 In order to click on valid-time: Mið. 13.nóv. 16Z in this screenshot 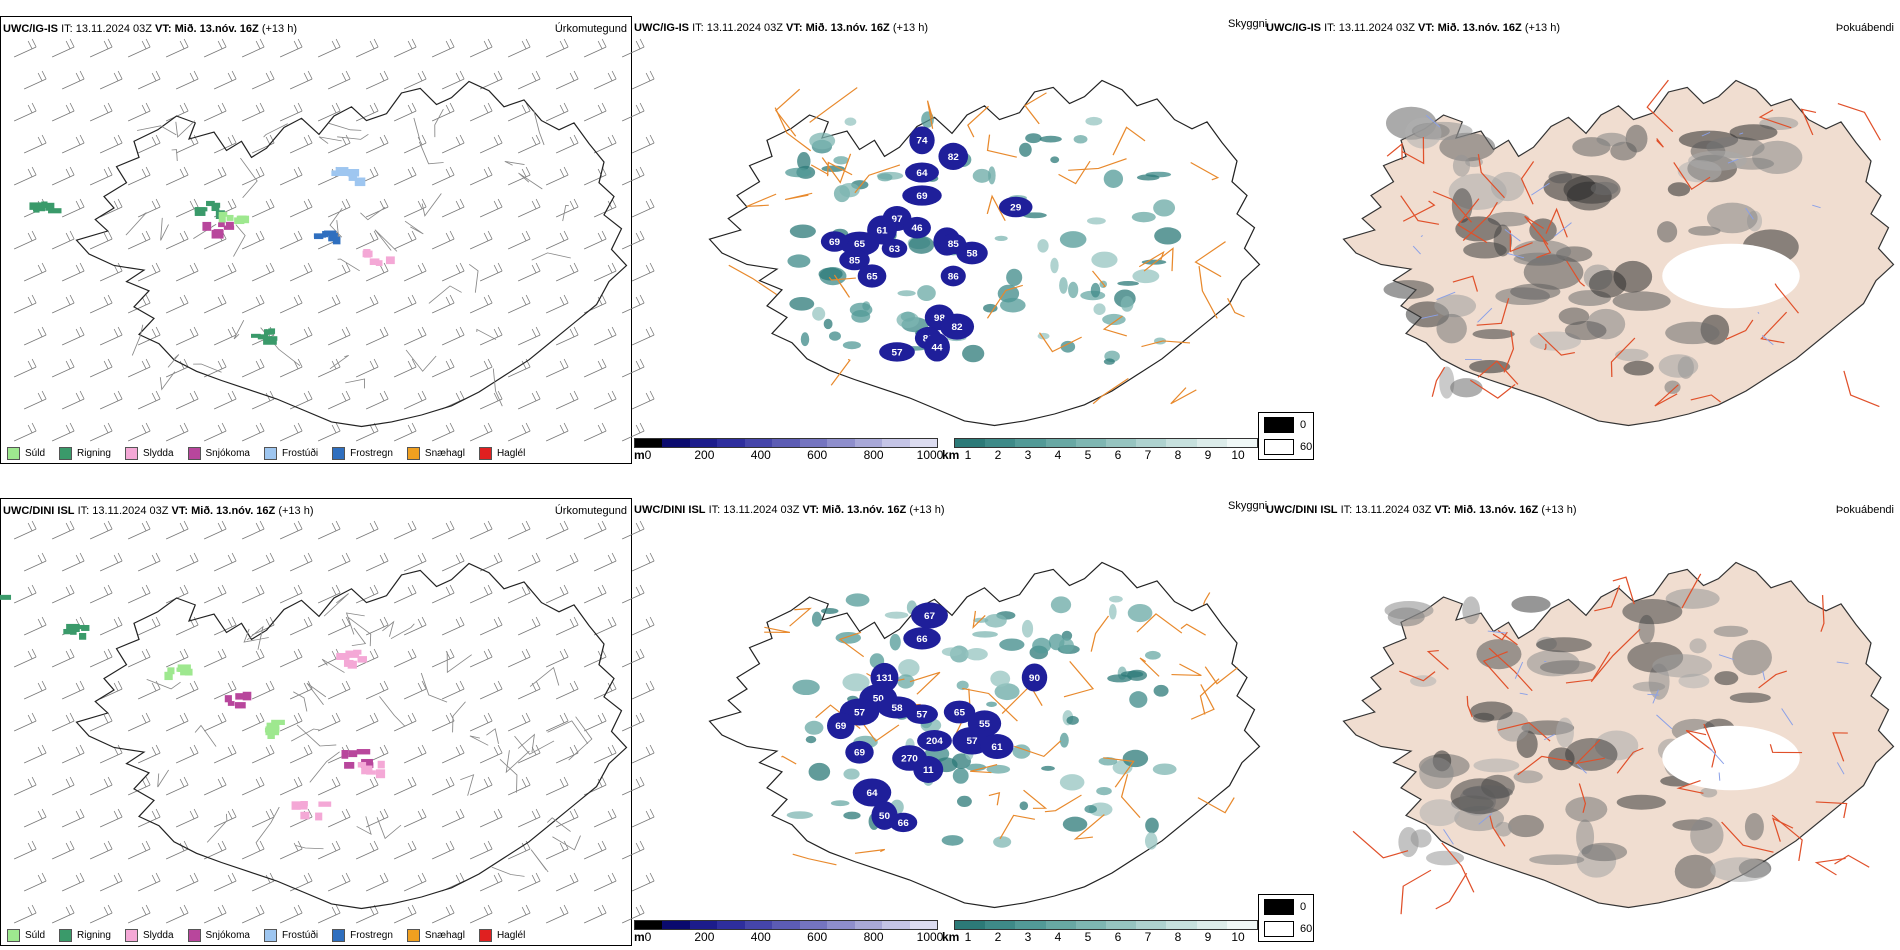, I will do `click(235, 511)`.